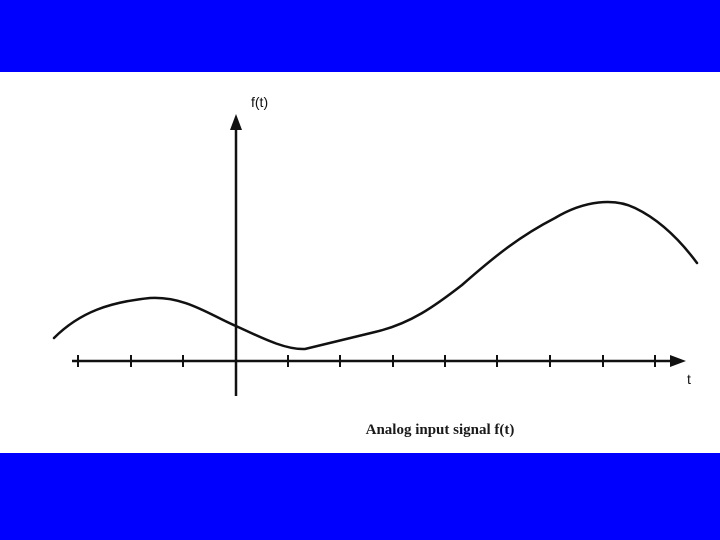  I want to click on x-axis-label: t, so click(689, 379).